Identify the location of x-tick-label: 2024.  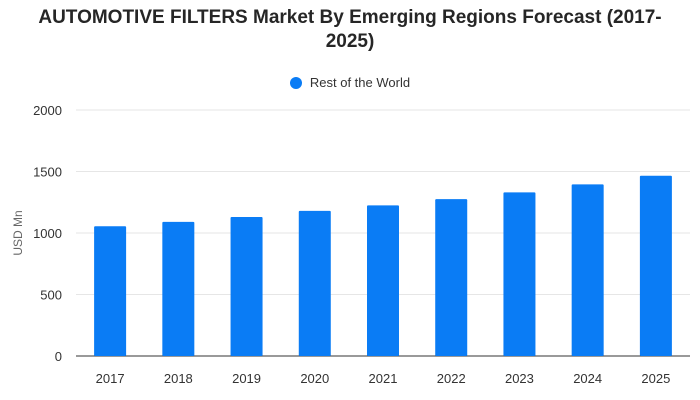
(587, 378).